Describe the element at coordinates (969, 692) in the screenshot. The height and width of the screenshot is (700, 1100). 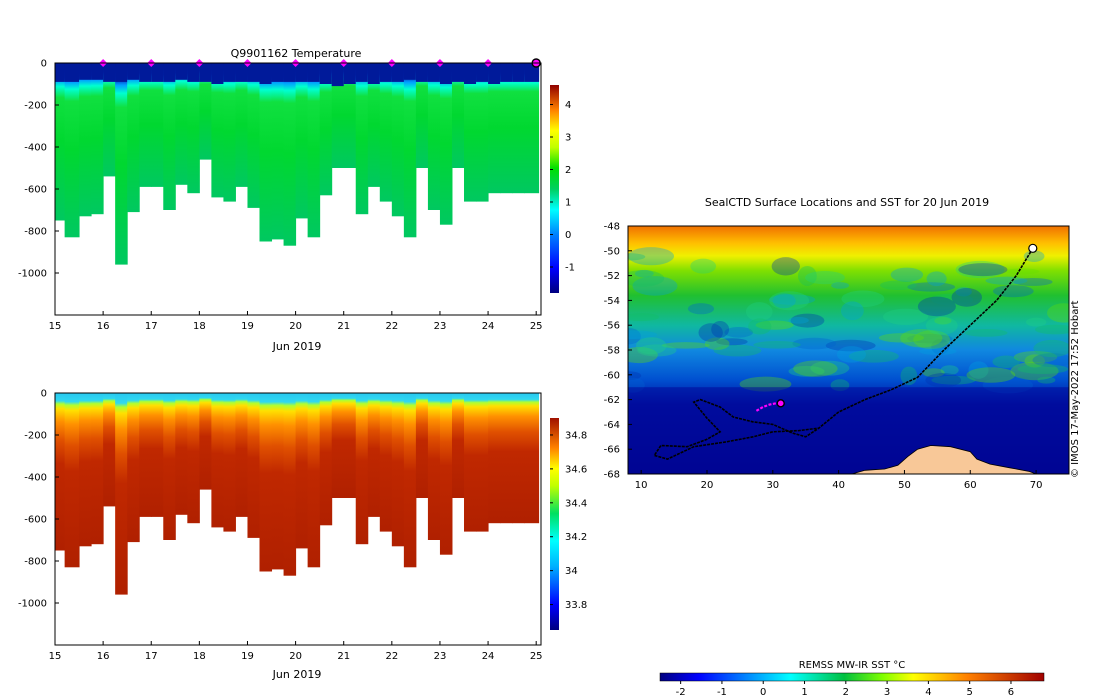
I see `sst-colorbar-tick-label: 5` at that location.